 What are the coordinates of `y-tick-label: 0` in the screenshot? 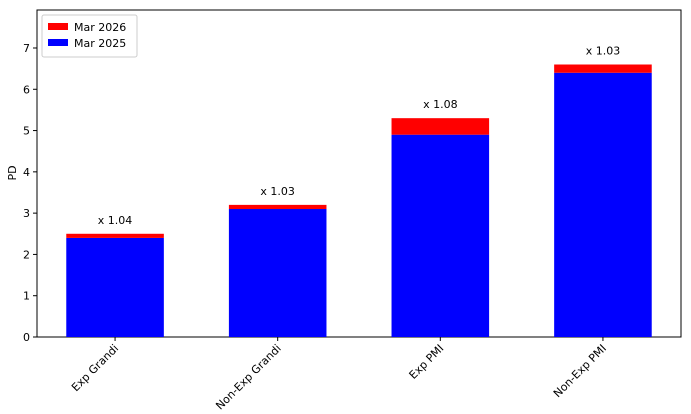 It's located at (26, 337).